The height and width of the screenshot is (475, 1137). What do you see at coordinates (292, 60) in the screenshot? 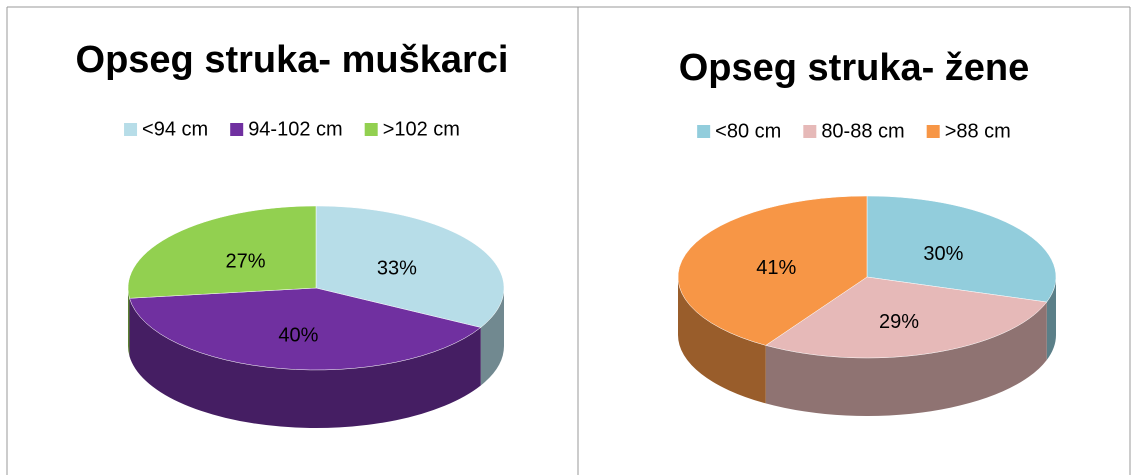
I see `chart-title: Opseg struka- muškarci` at bounding box center [292, 60].